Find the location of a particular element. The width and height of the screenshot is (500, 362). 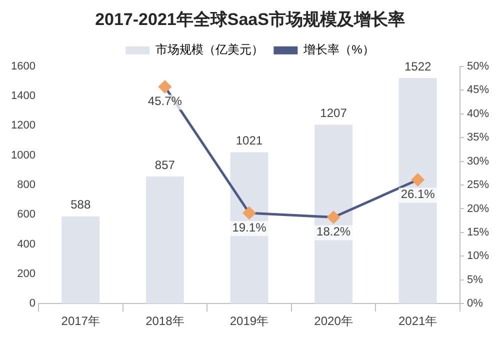

y2-tick-label: 10% is located at coordinates (478, 256).